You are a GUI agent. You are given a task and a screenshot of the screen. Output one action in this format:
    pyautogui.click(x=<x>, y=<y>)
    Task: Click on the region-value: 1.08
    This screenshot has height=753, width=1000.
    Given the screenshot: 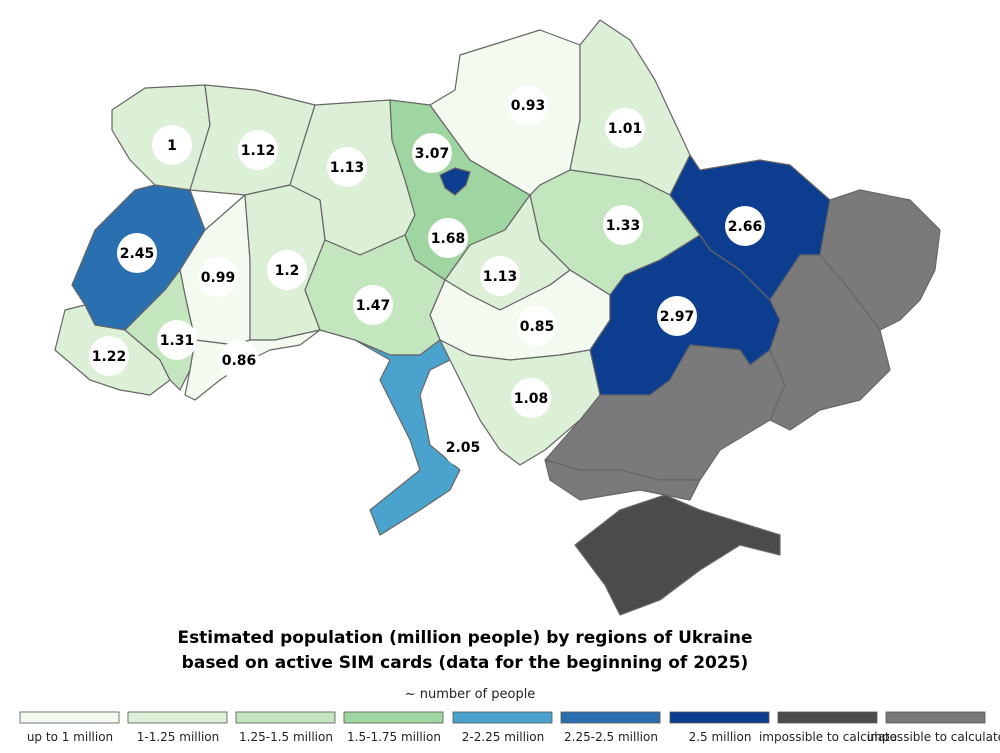 What is the action you would take?
    pyautogui.click(x=531, y=399)
    